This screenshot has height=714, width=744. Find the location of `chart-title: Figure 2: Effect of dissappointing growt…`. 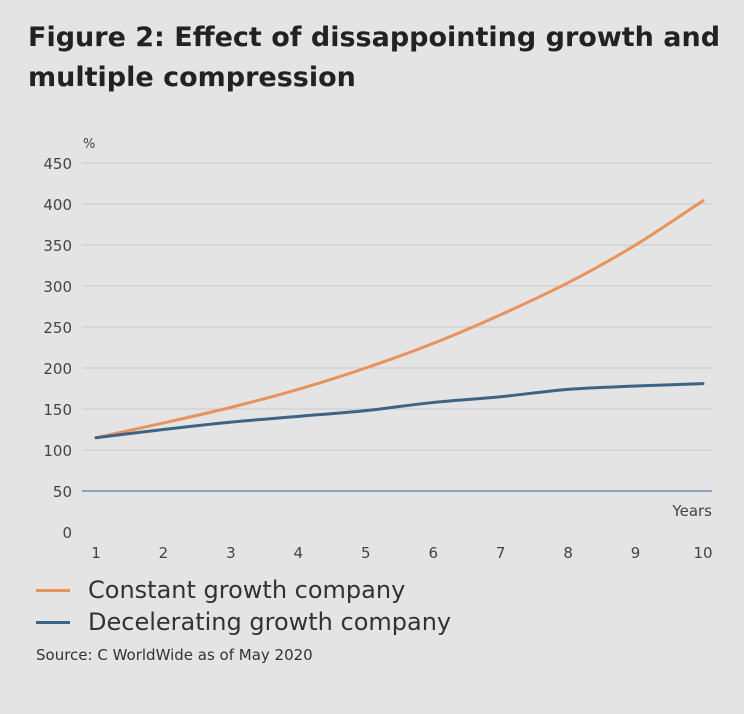

chart-title: Figure 2: Effect of dissappointing growt… is located at coordinates (374, 57).